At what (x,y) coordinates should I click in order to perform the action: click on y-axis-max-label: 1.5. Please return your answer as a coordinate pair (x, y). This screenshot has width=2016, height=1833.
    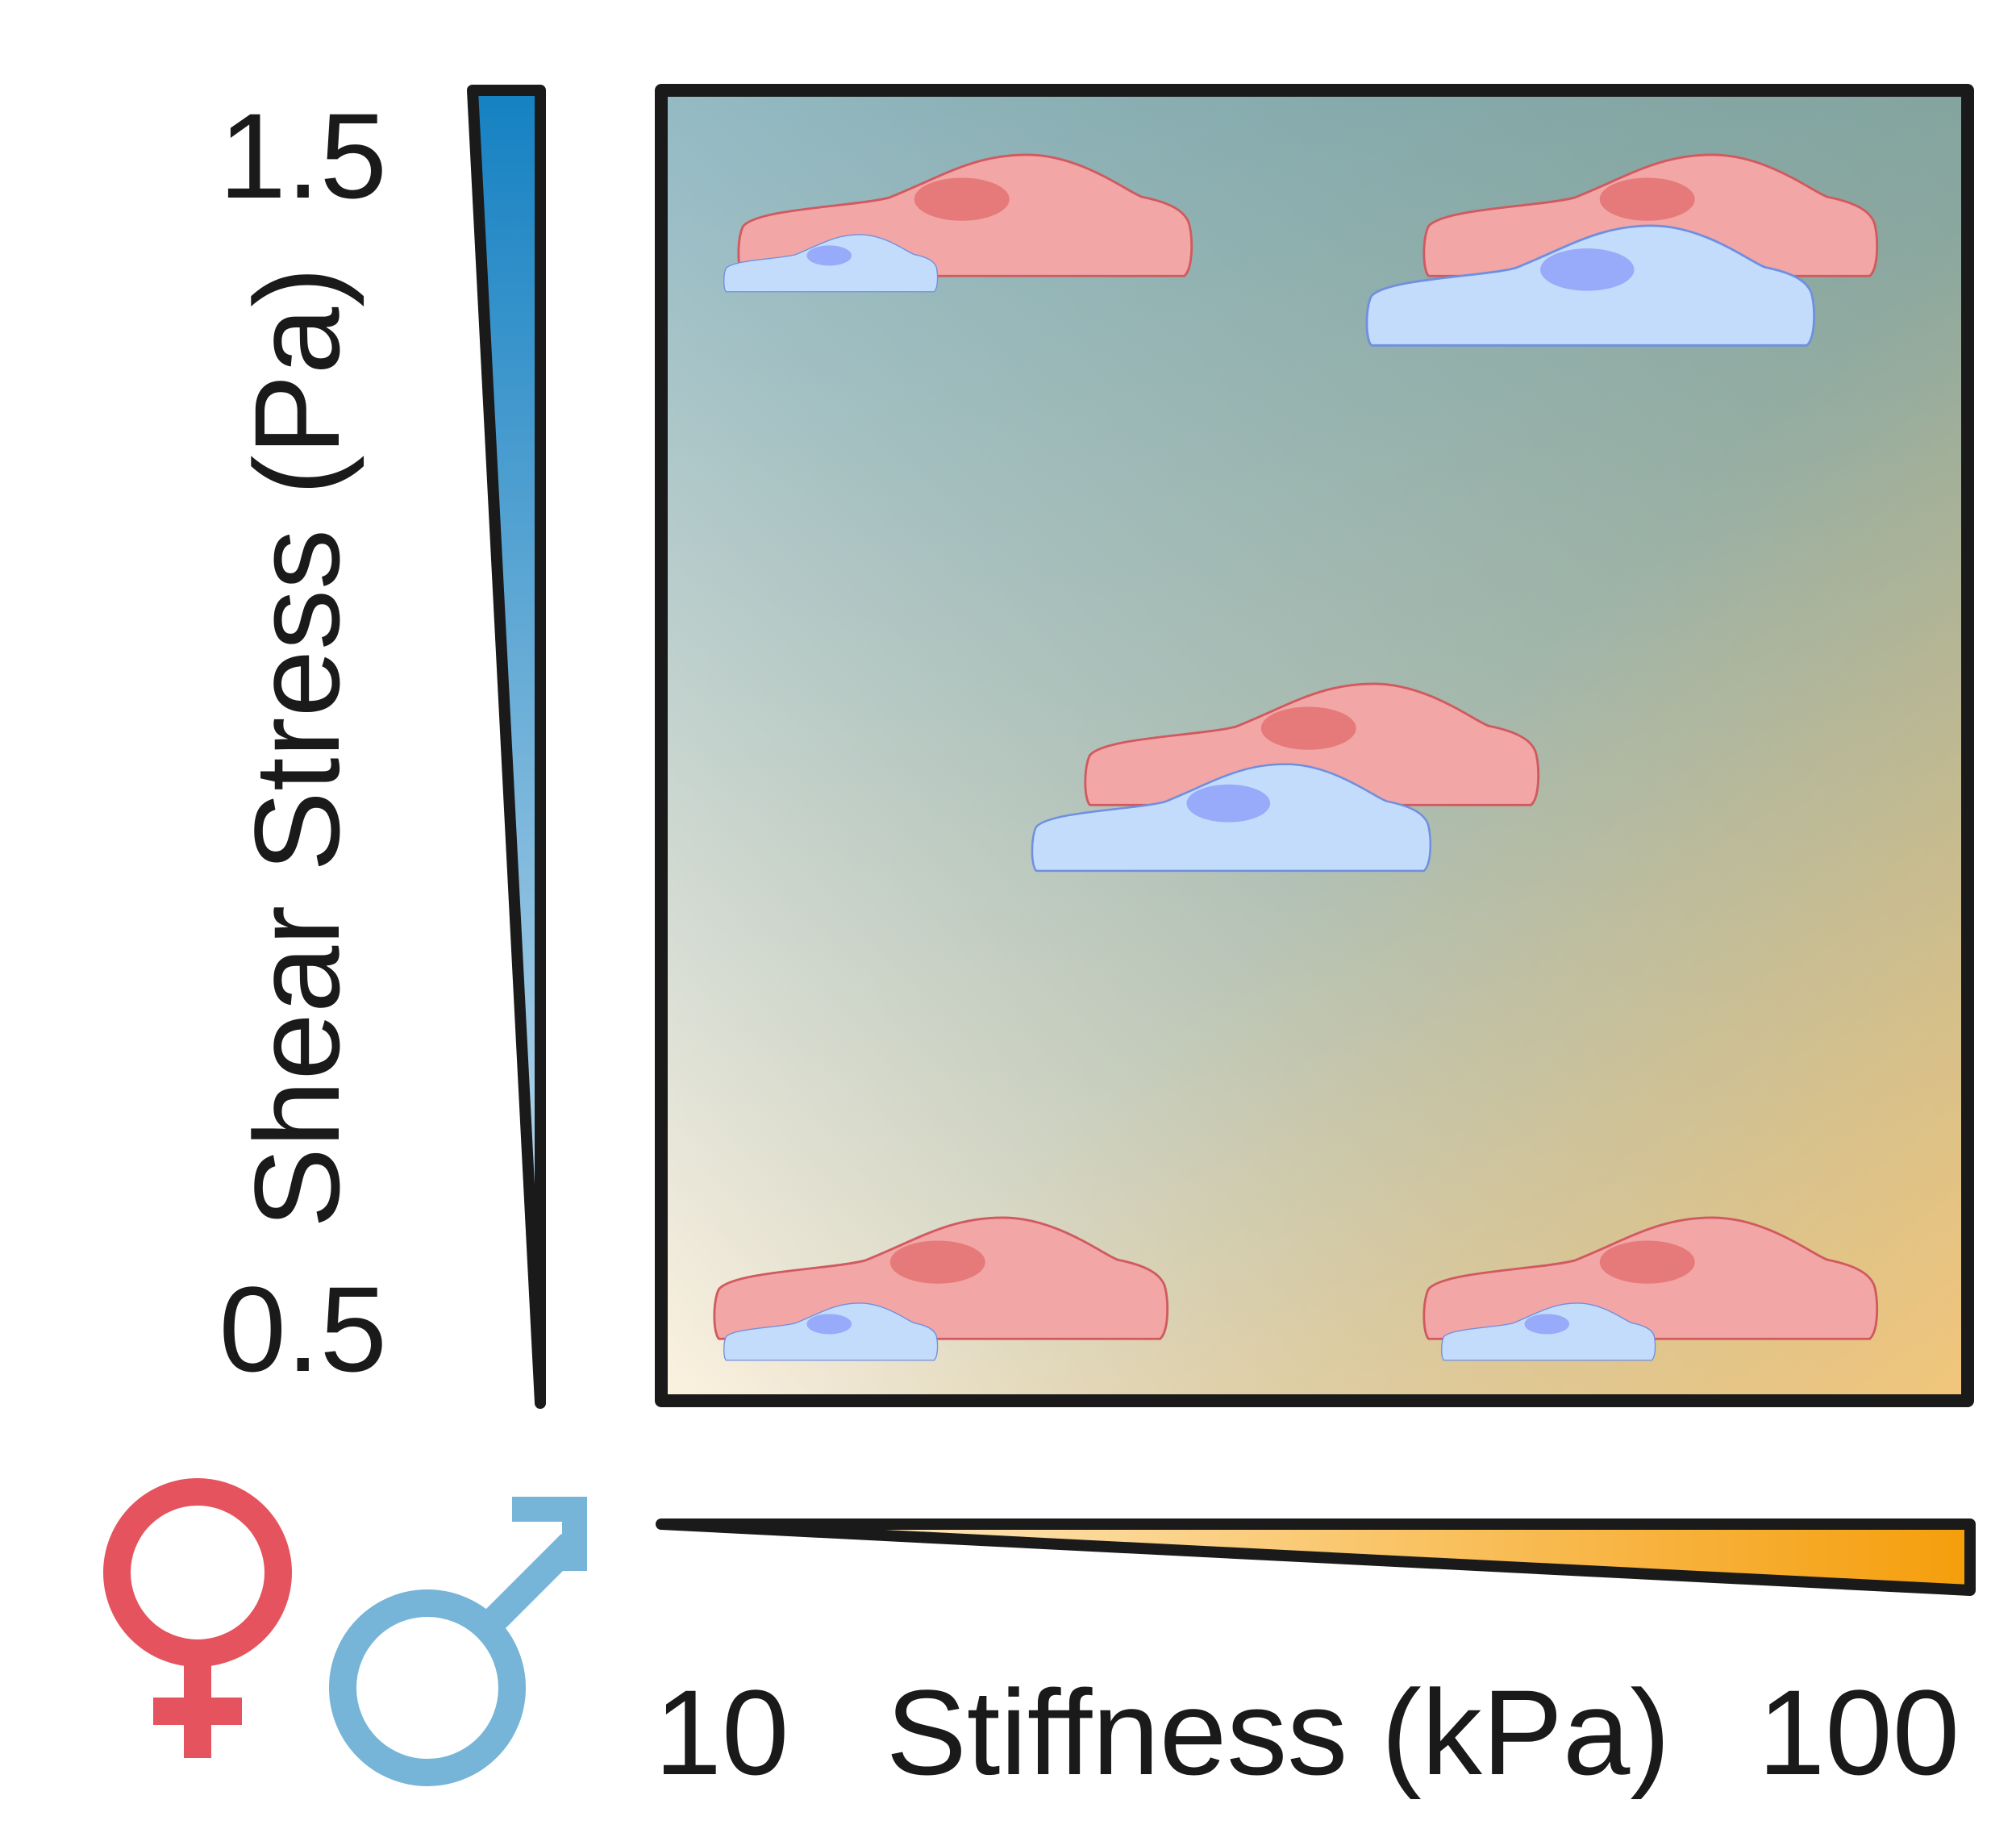
    Looking at the image, I should click on (303, 155).